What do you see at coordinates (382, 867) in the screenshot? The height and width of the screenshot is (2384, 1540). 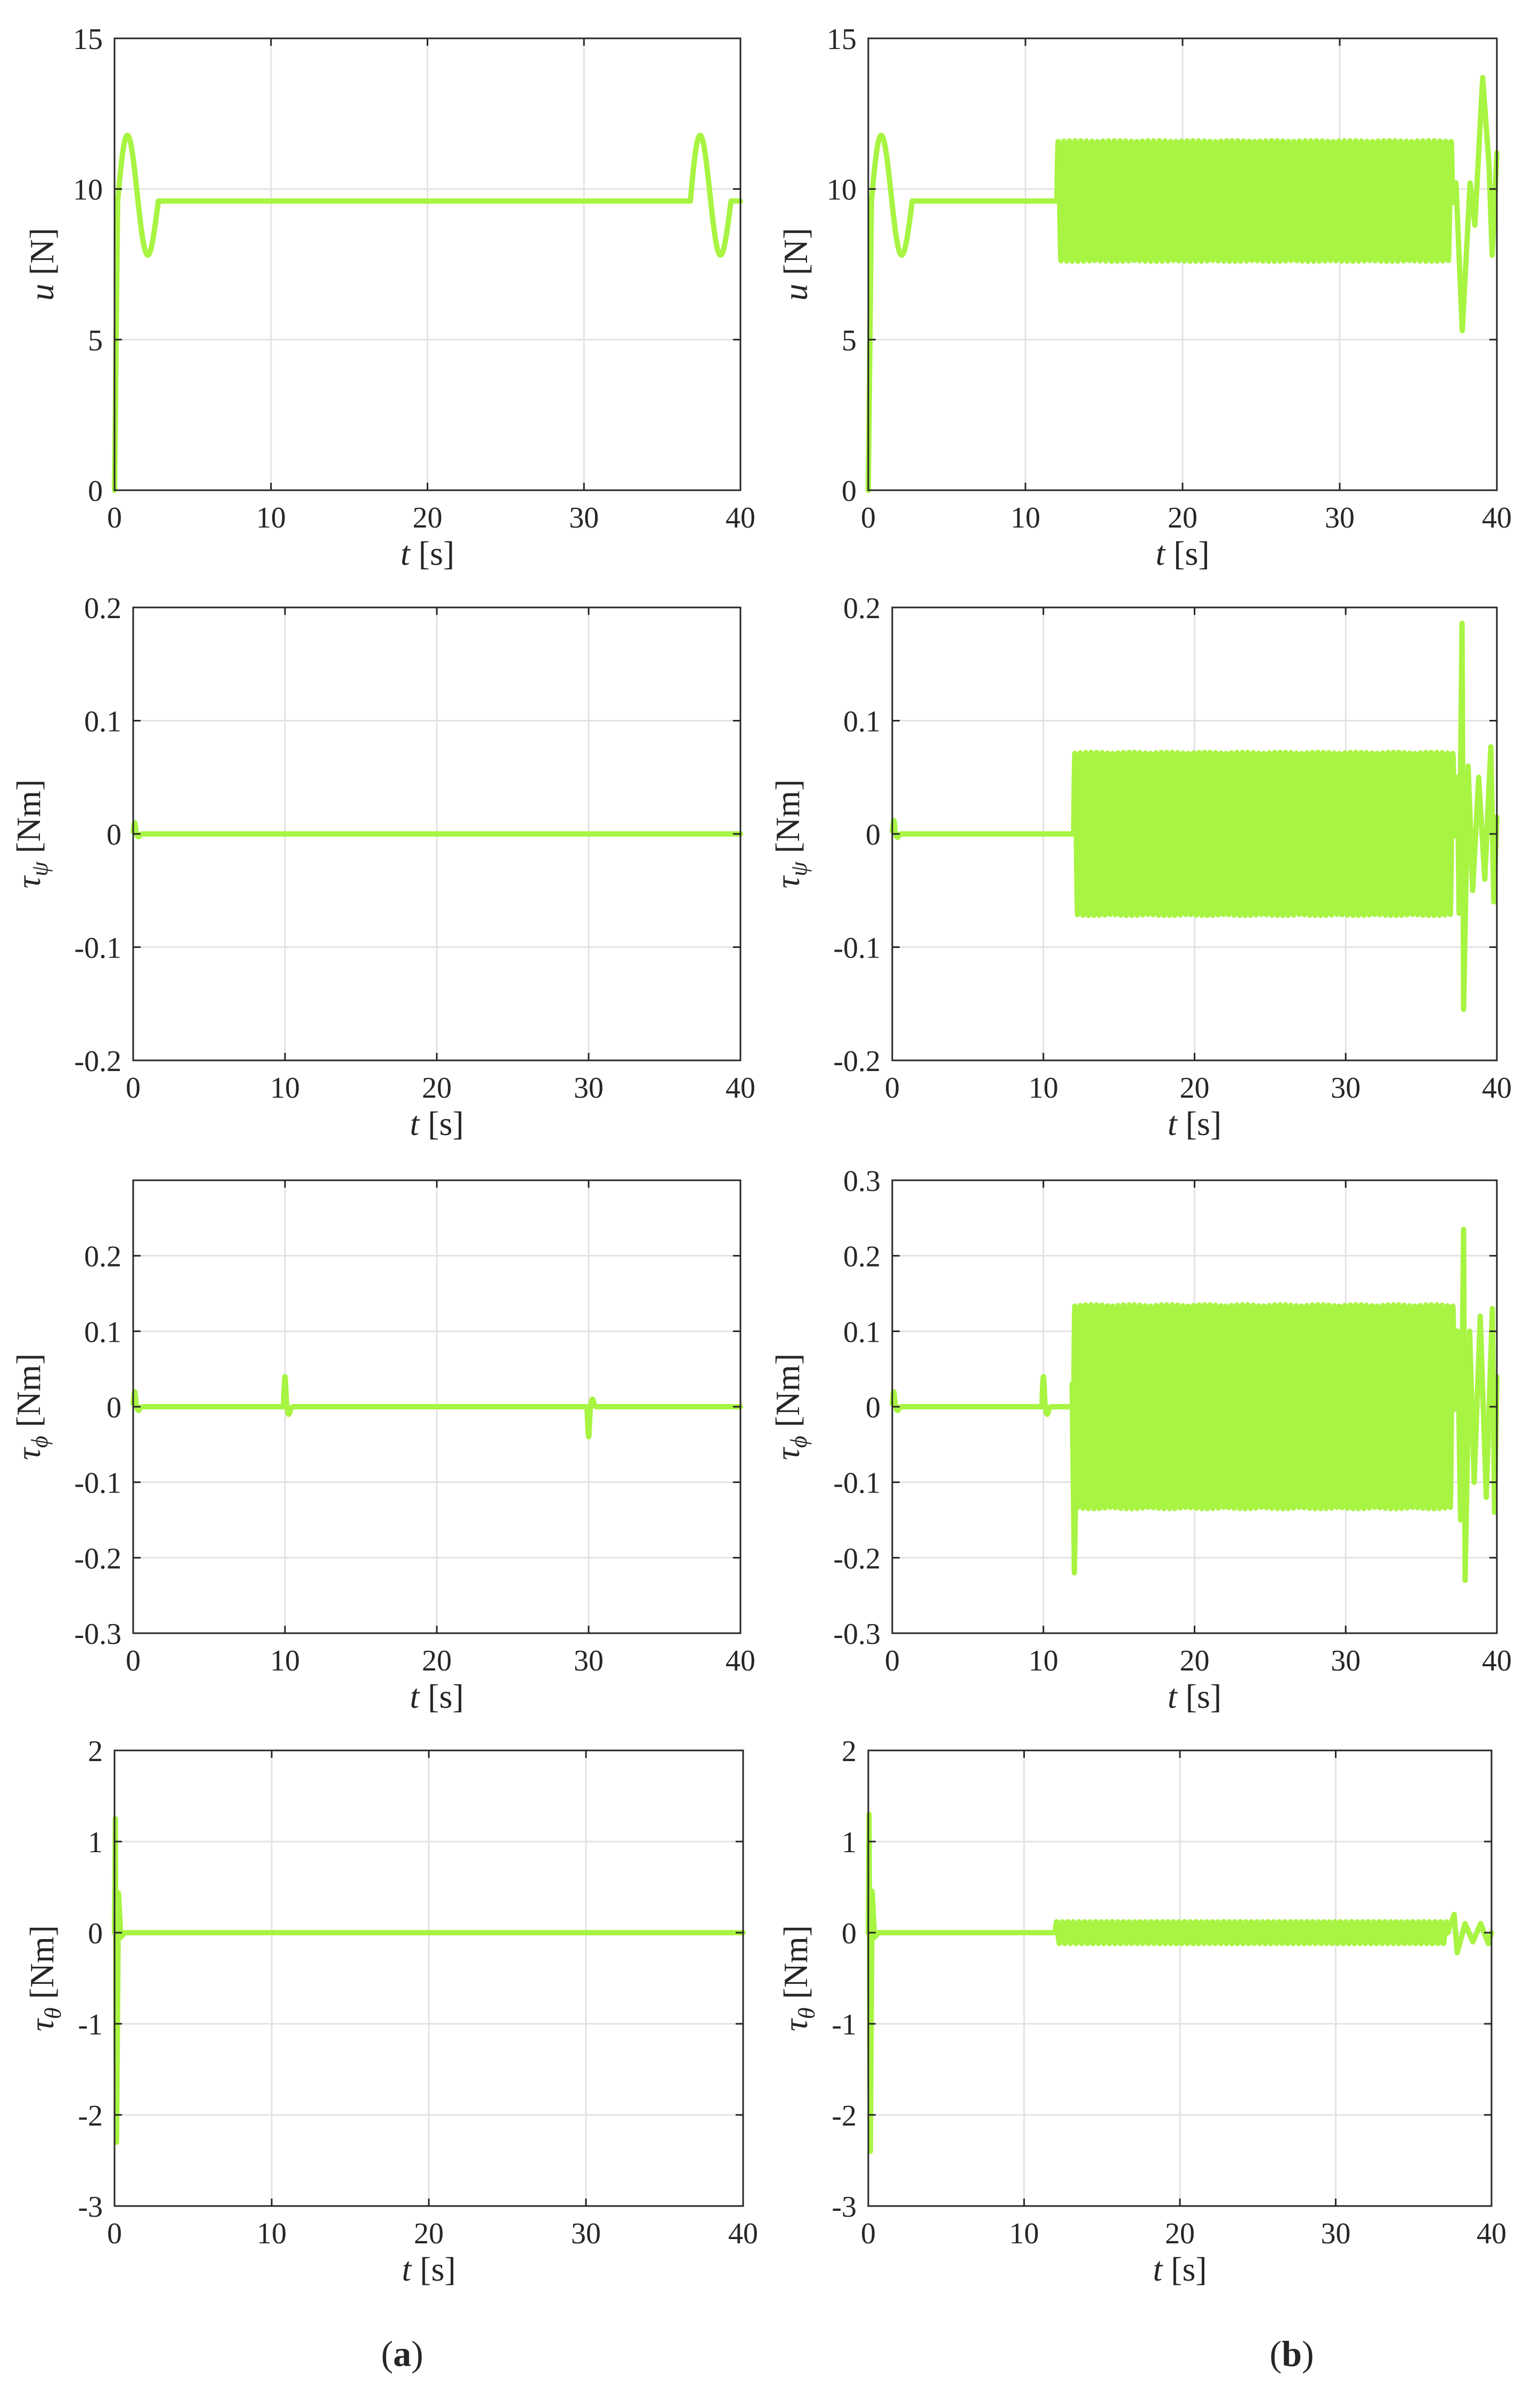 I see `chart-tpsi-a: 0 10 20 30 40 -0.2 -0.1 0 0.1 0.2 t [s] τψ [Nm]` at bounding box center [382, 867].